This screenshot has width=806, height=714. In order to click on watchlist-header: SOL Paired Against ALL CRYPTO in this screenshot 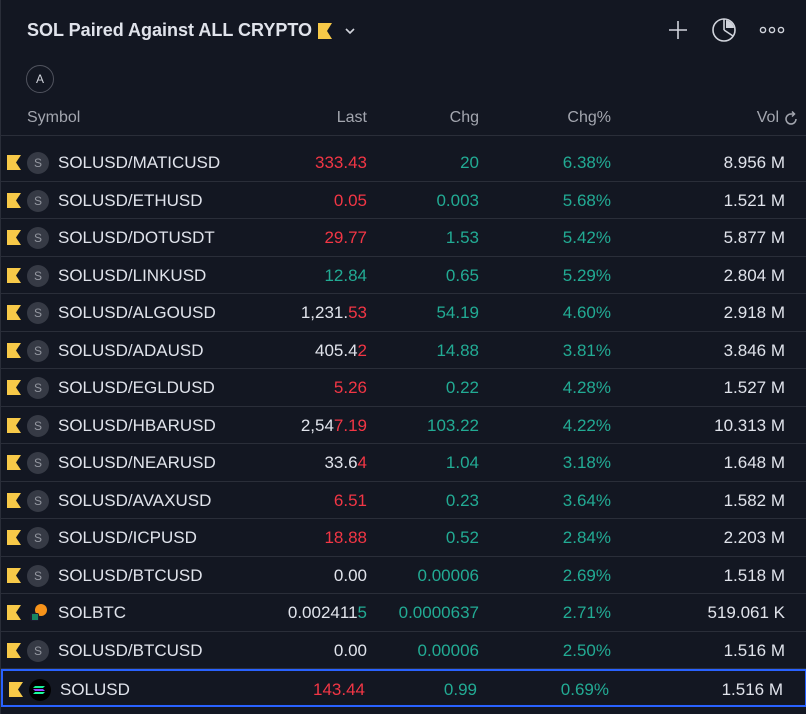, I will do `click(403, 31)`.